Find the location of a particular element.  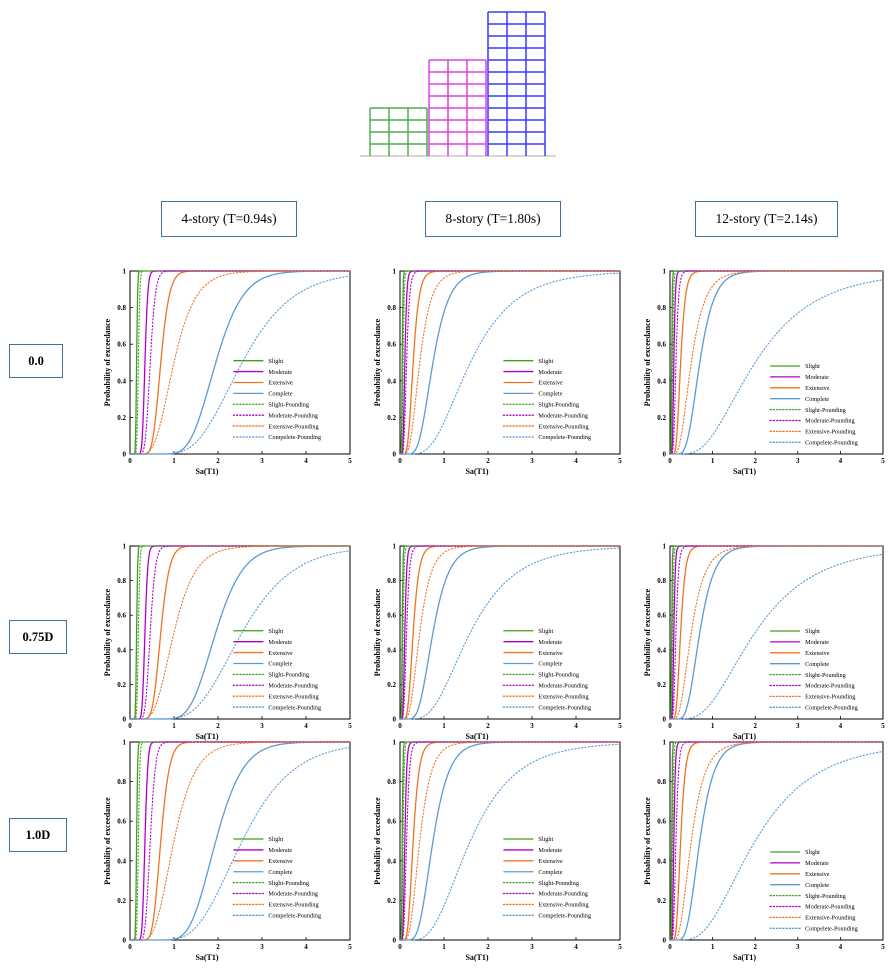

eight-story-frame is located at coordinates (457, 107).